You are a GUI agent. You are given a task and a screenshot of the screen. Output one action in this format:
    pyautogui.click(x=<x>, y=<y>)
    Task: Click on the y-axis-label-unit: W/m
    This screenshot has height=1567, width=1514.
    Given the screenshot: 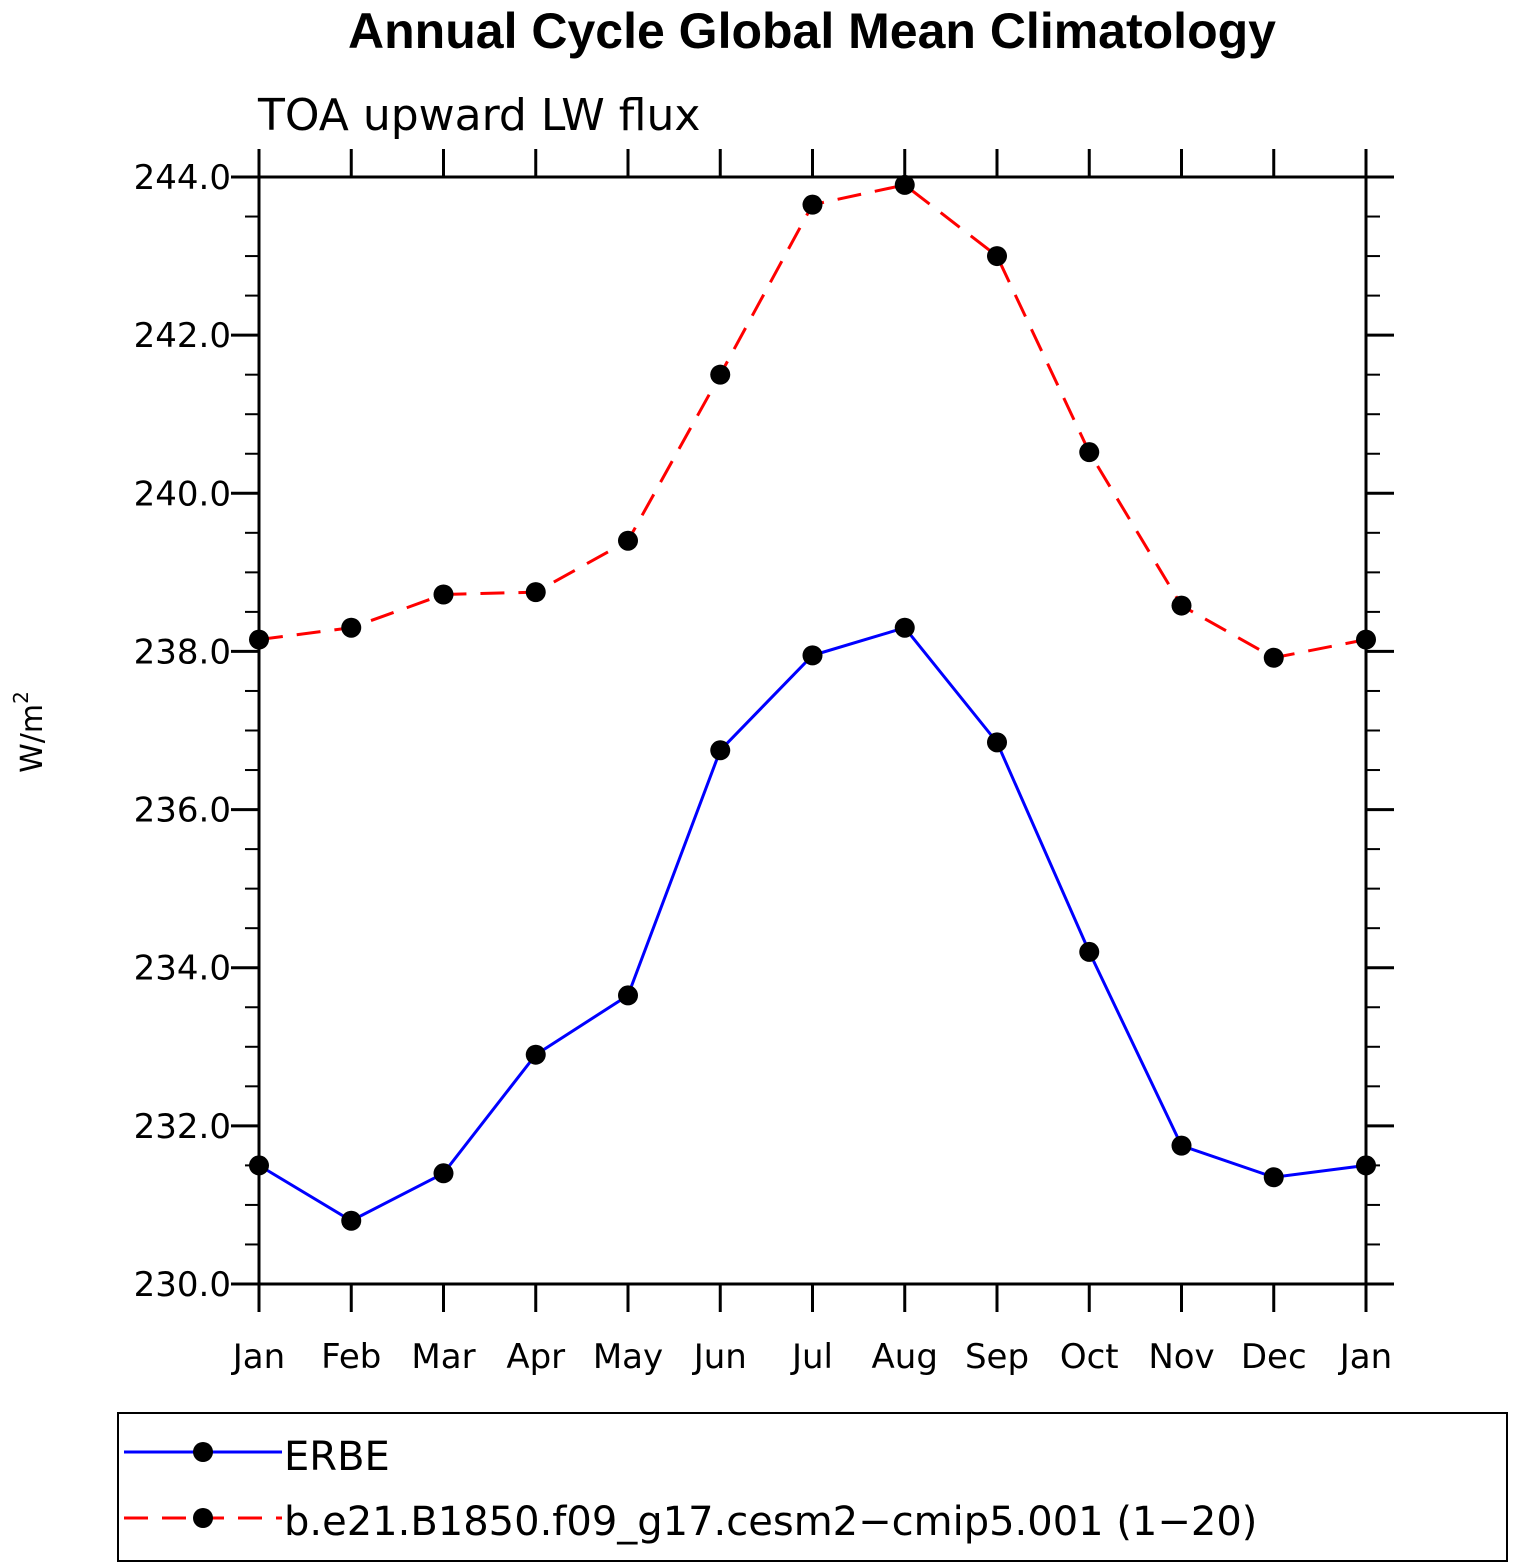 What is the action you would take?
    pyautogui.click(x=32, y=738)
    